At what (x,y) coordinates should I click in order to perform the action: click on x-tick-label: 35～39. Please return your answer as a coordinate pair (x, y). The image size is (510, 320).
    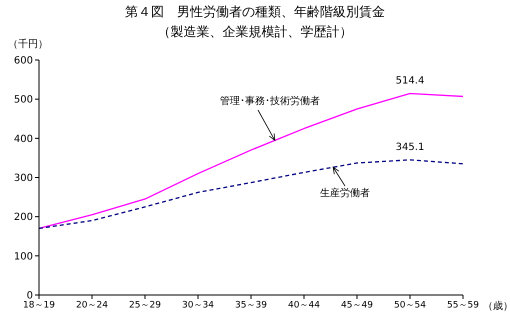
    Looking at the image, I should click on (251, 305).